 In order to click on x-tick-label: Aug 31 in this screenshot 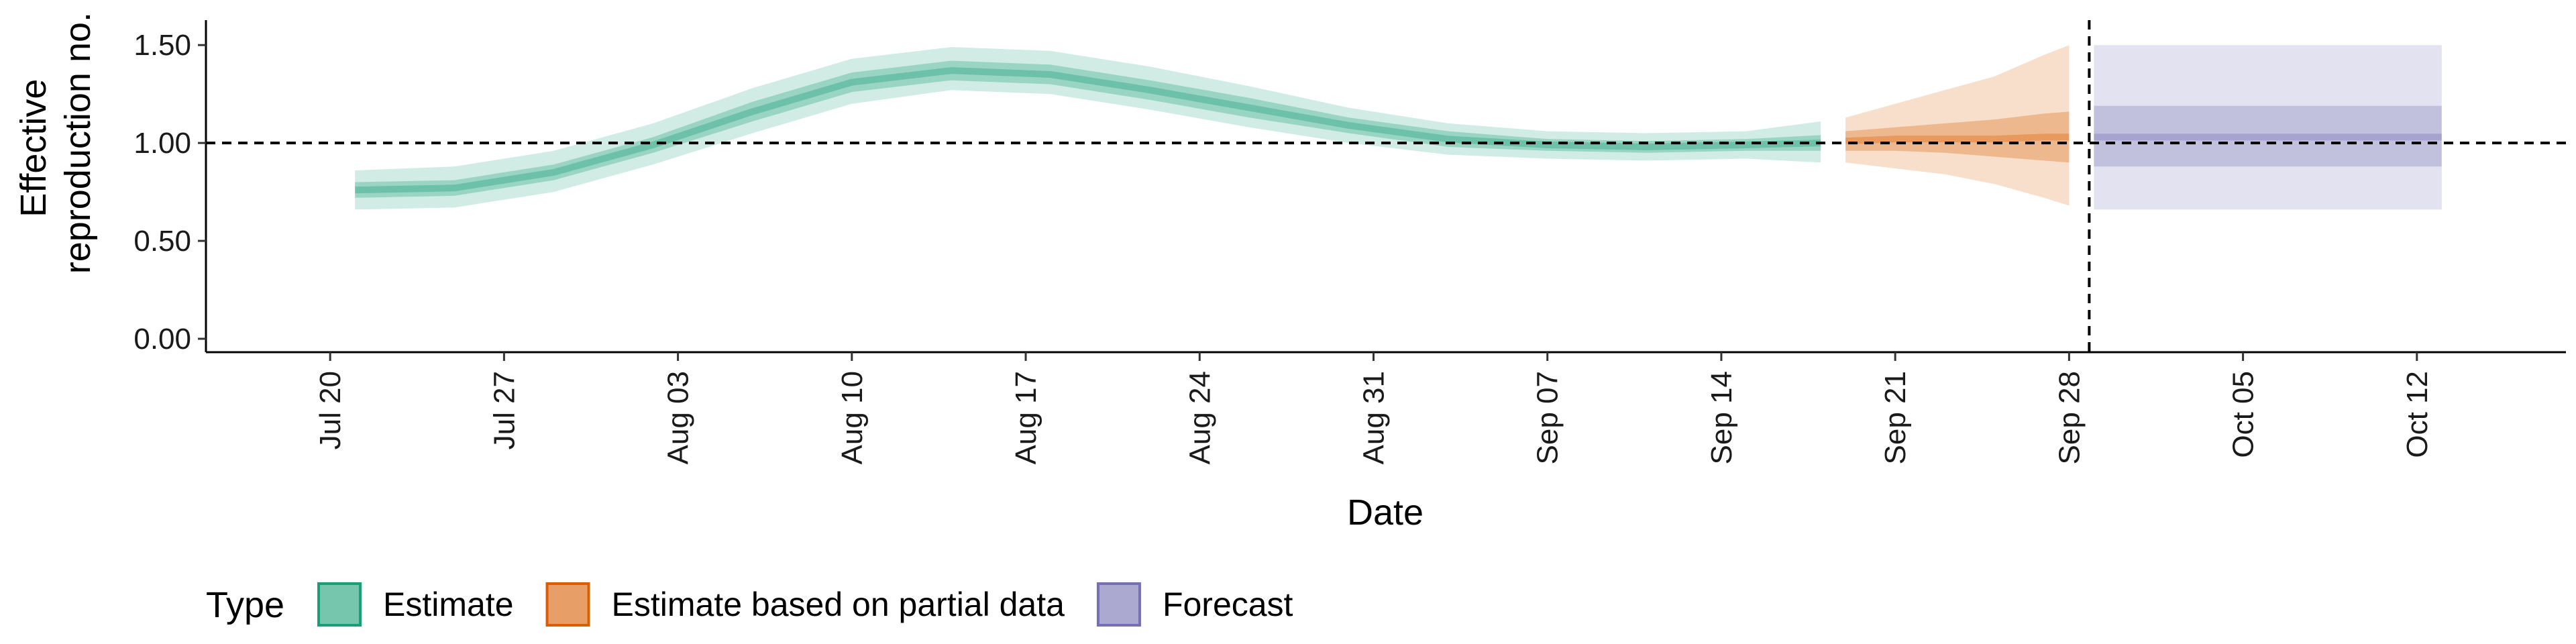, I will do `click(1373, 417)`.